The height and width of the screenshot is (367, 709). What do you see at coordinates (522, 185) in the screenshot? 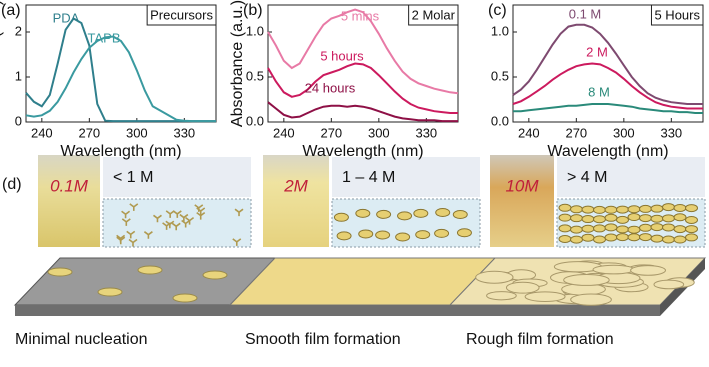
I see `jar-label: 10M` at bounding box center [522, 185].